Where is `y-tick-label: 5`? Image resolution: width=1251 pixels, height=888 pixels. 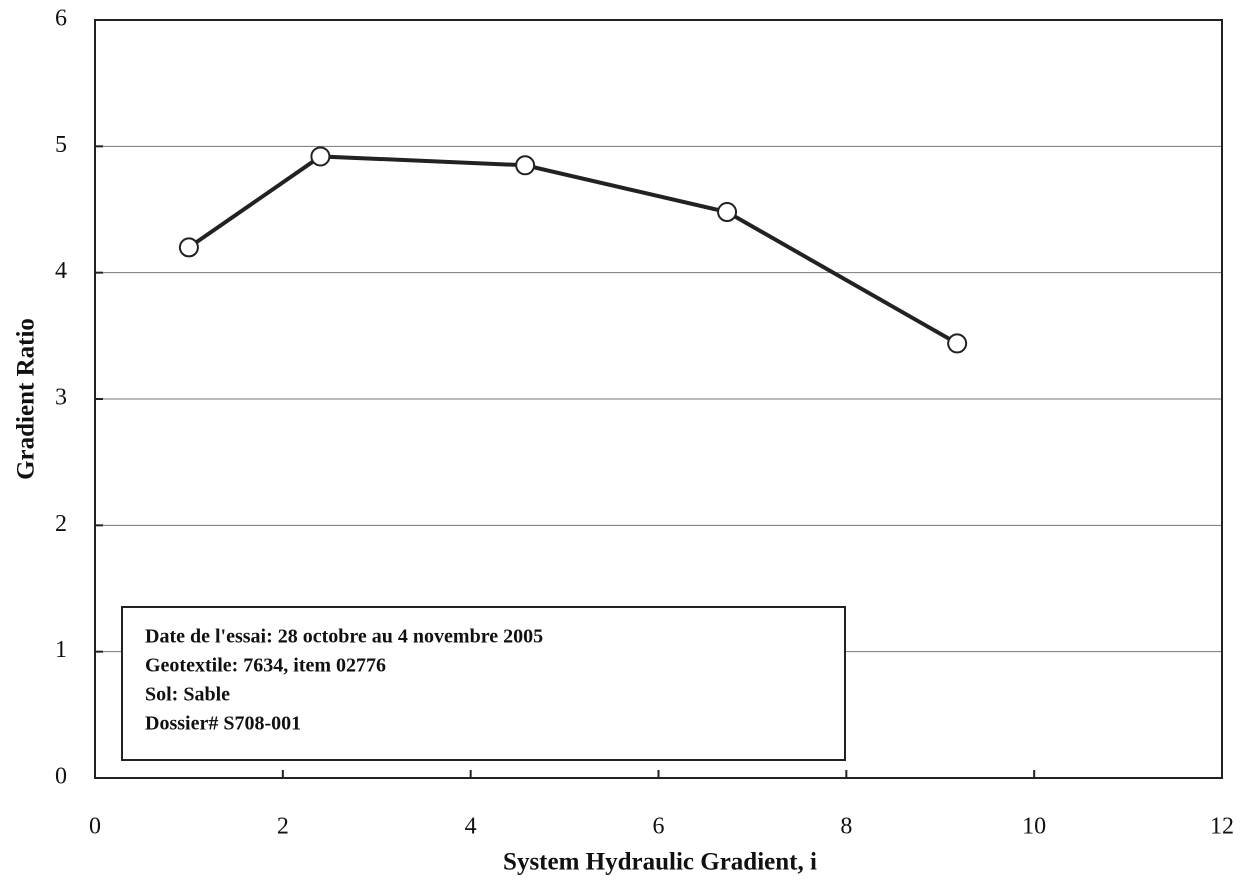 y-tick-label: 5 is located at coordinates (61, 145).